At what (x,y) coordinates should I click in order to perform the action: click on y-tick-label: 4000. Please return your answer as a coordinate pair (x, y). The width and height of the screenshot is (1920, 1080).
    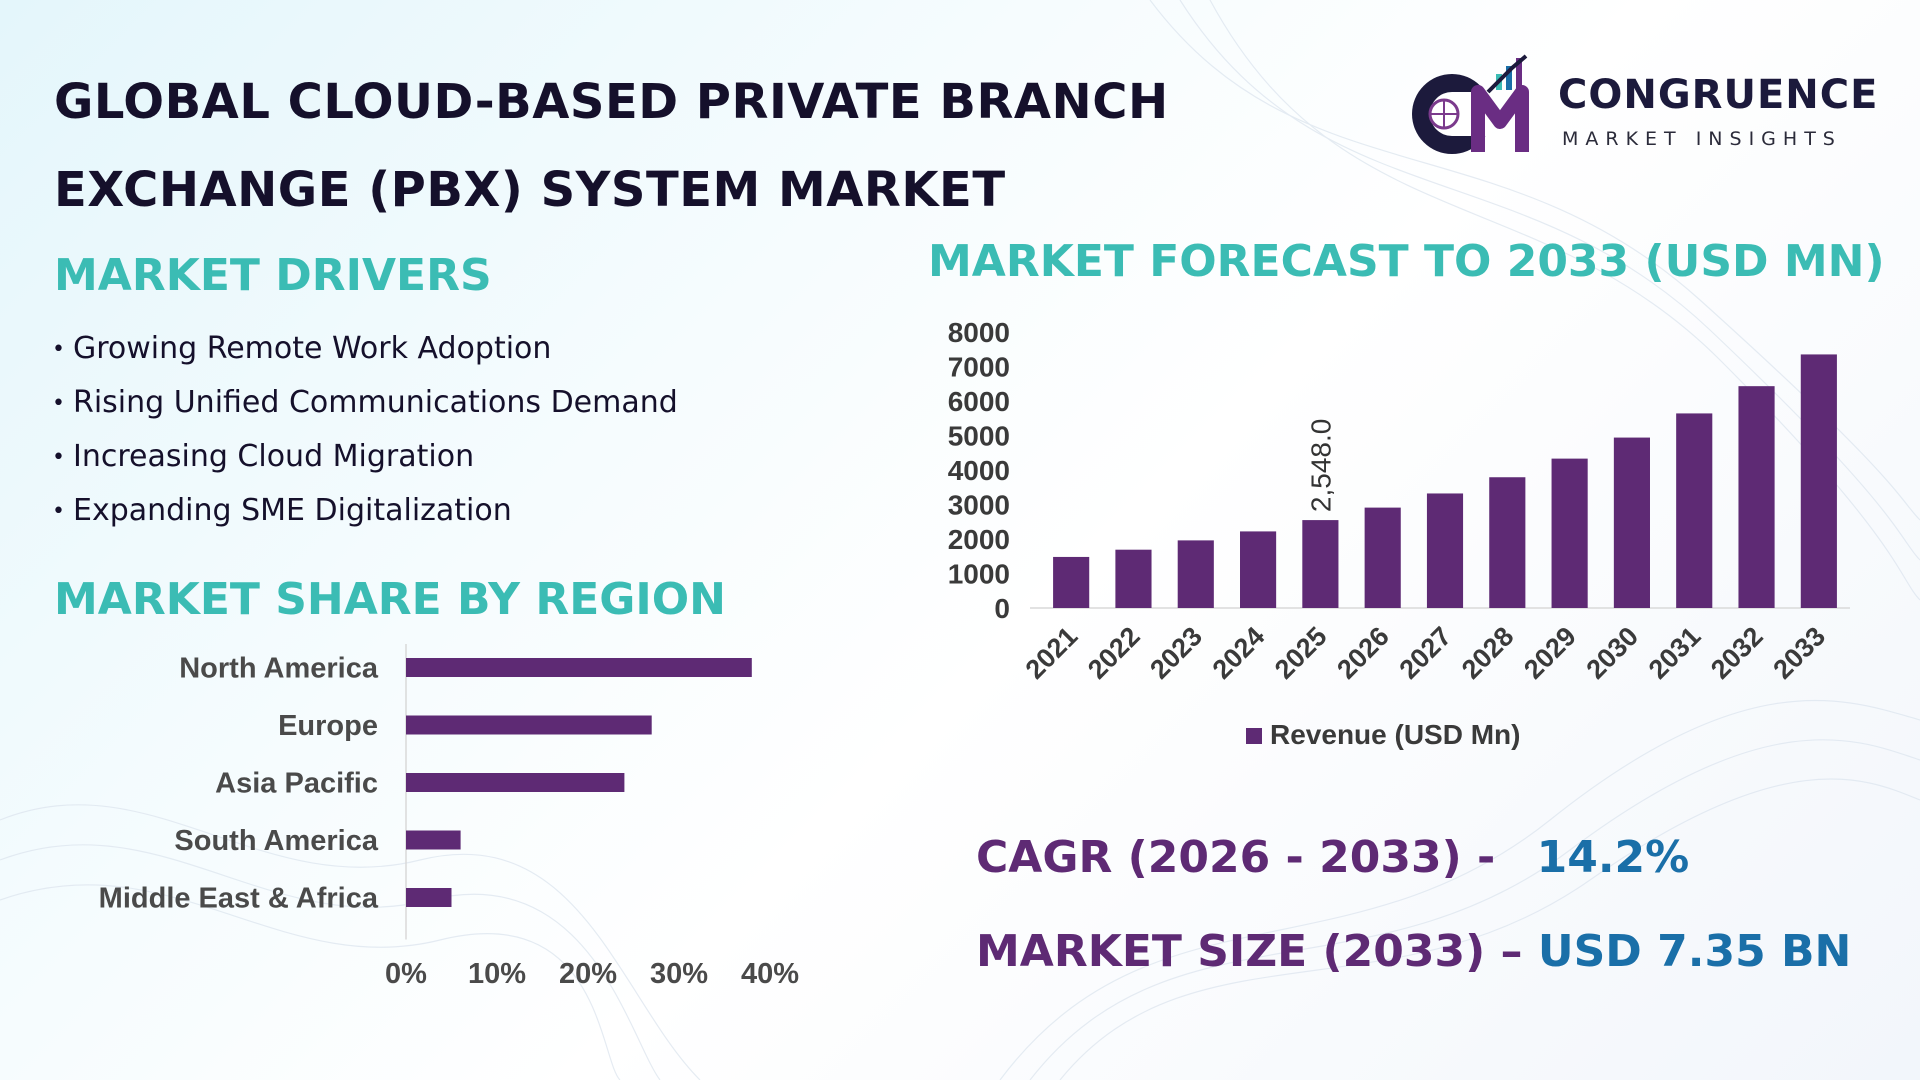
    Looking at the image, I should click on (979, 470).